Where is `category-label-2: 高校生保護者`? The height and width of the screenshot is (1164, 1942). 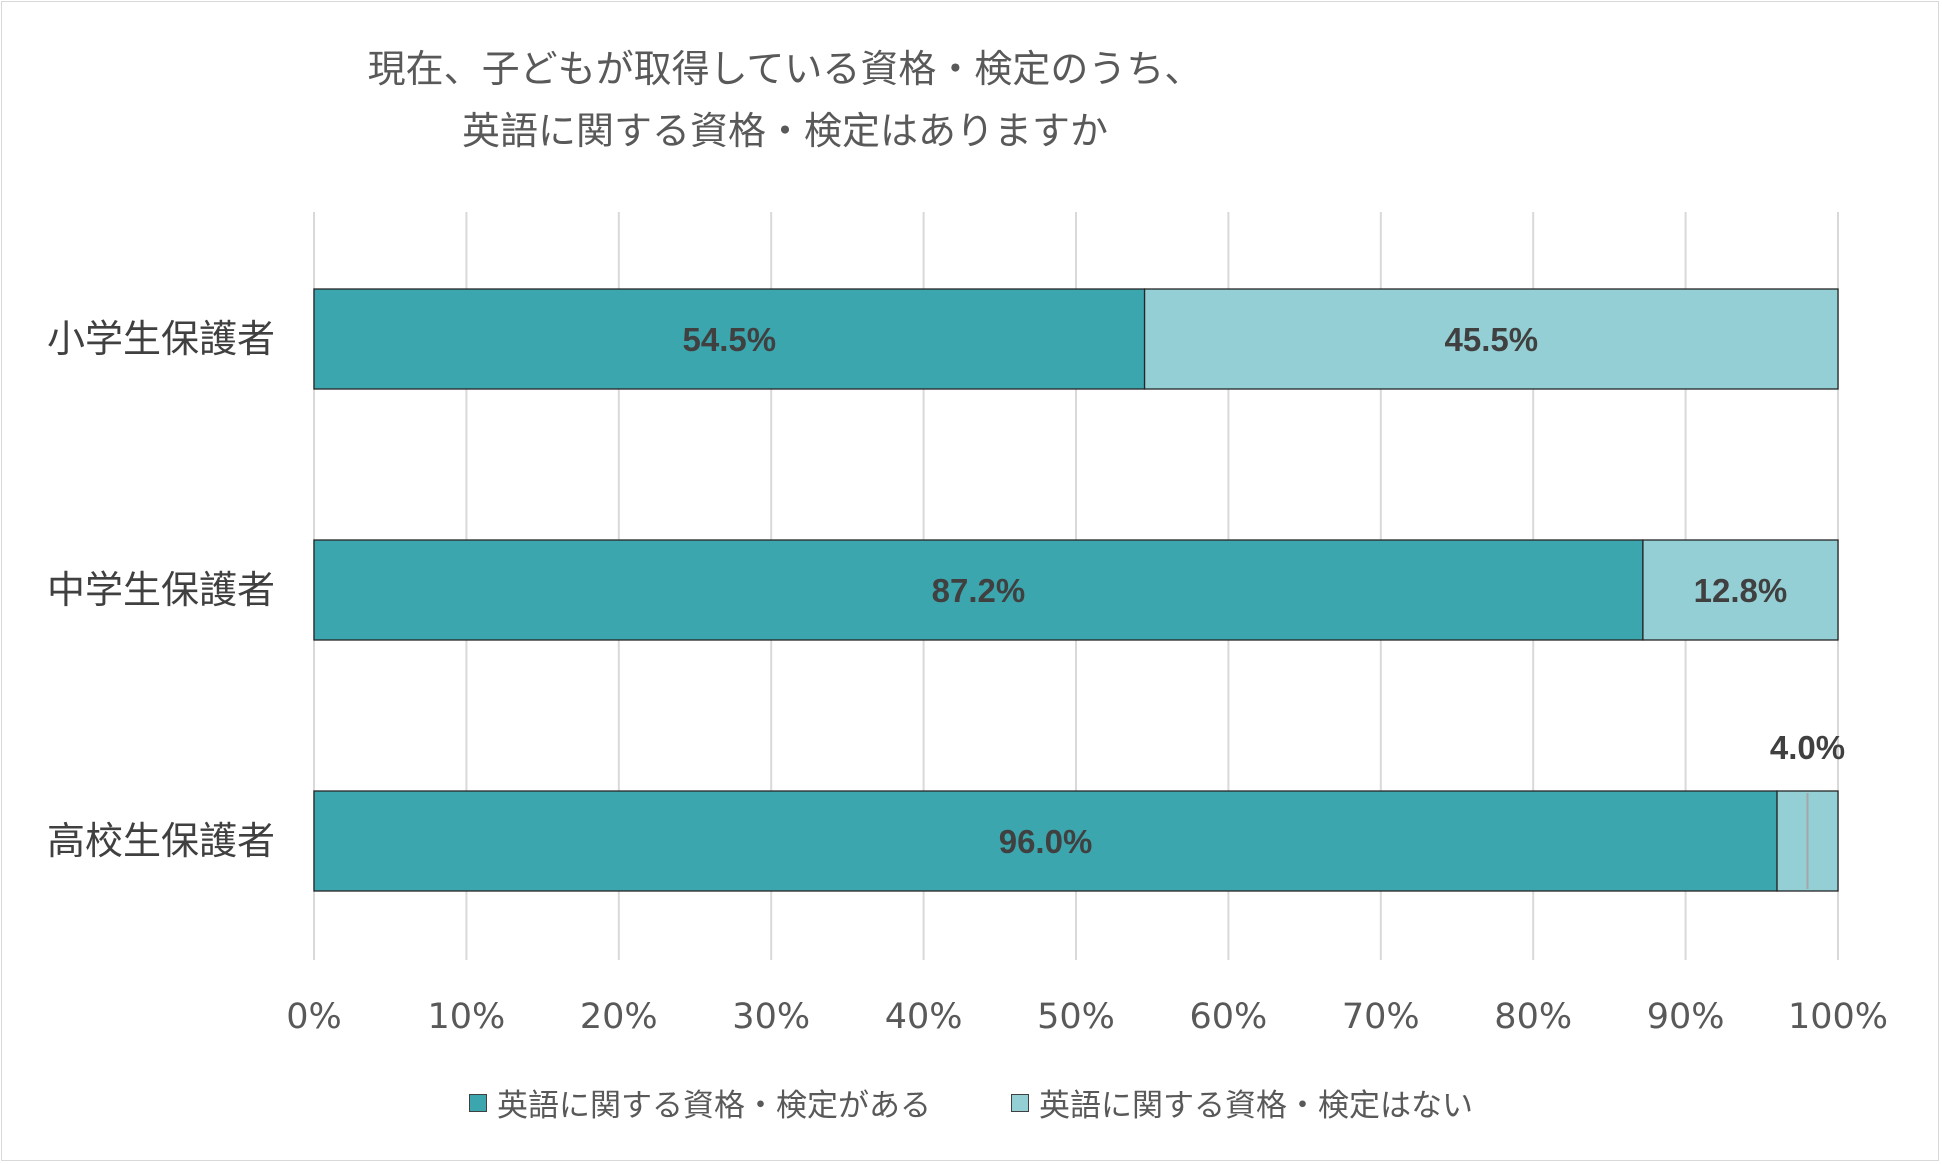 category-label-2: 高校生保護者 is located at coordinates (161, 841).